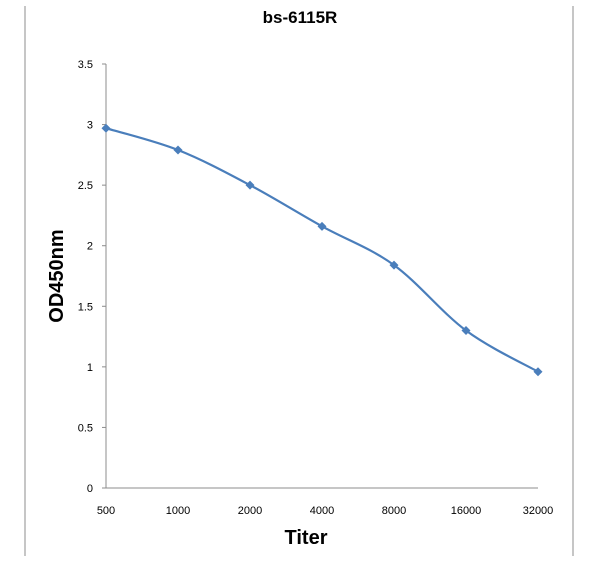 The width and height of the screenshot is (600, 565). I want to click on x-tick-label: 8000, so click(394, 511).